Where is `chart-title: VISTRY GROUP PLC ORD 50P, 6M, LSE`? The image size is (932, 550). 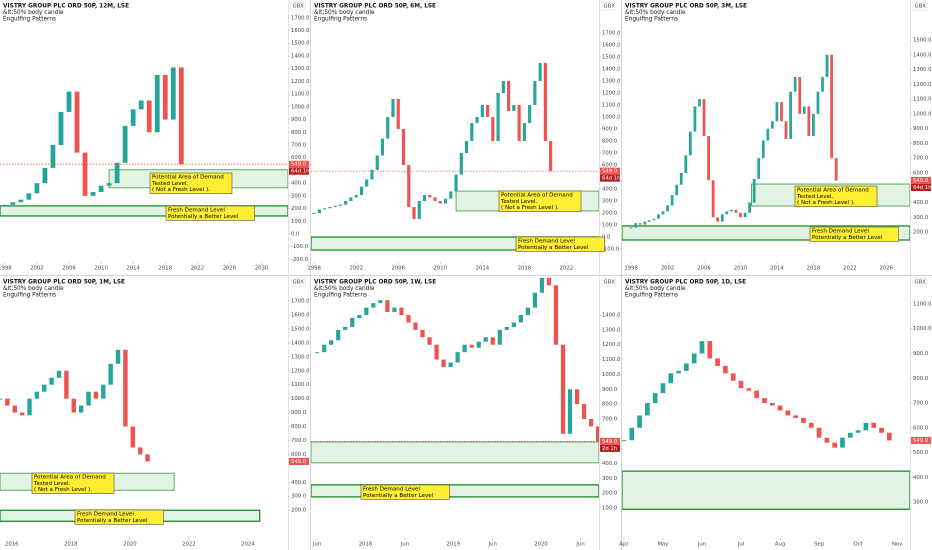
chart-title: VISTRY GROUP PLC ORD 50P, 6M, LSE is located at coordinates (375, 7).